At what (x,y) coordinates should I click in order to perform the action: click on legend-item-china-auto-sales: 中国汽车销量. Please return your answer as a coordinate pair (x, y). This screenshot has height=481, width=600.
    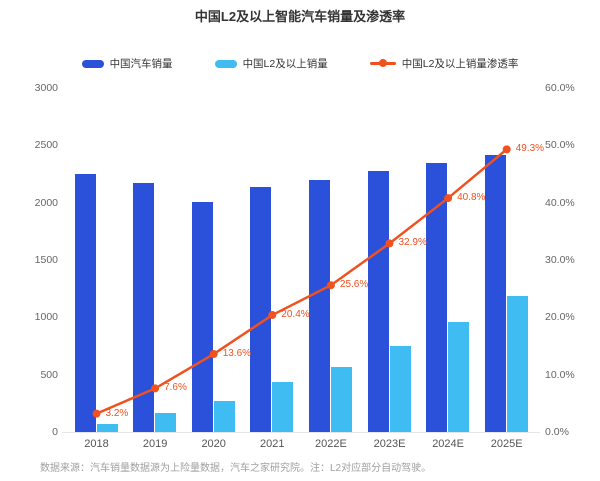
    Looking at the image, I should click on (127, 63).